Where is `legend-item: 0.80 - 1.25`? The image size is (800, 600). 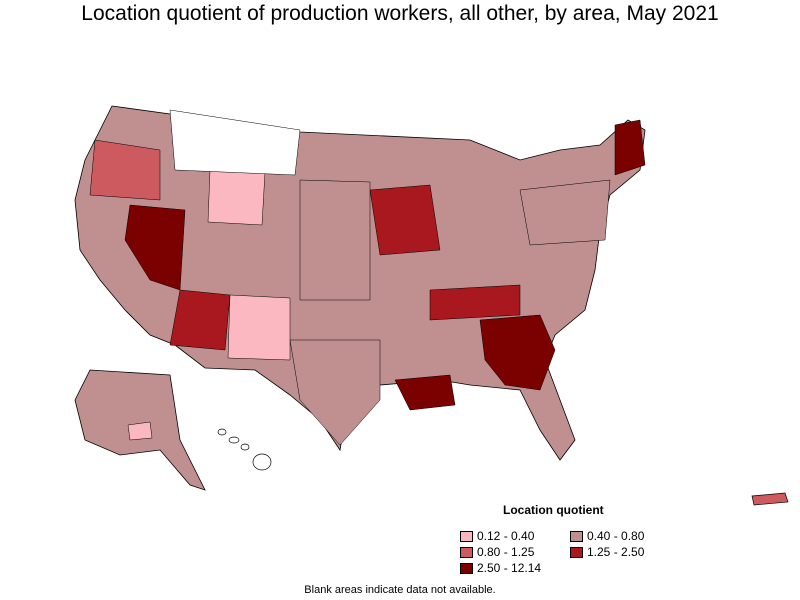 legend-item: 0.80 - 1.25 is located at coordinates (497, 552).